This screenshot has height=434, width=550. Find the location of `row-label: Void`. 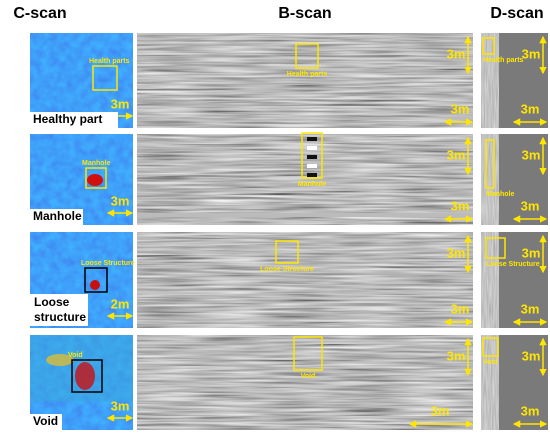

row-label: Void is located at coordinates (45, 421).